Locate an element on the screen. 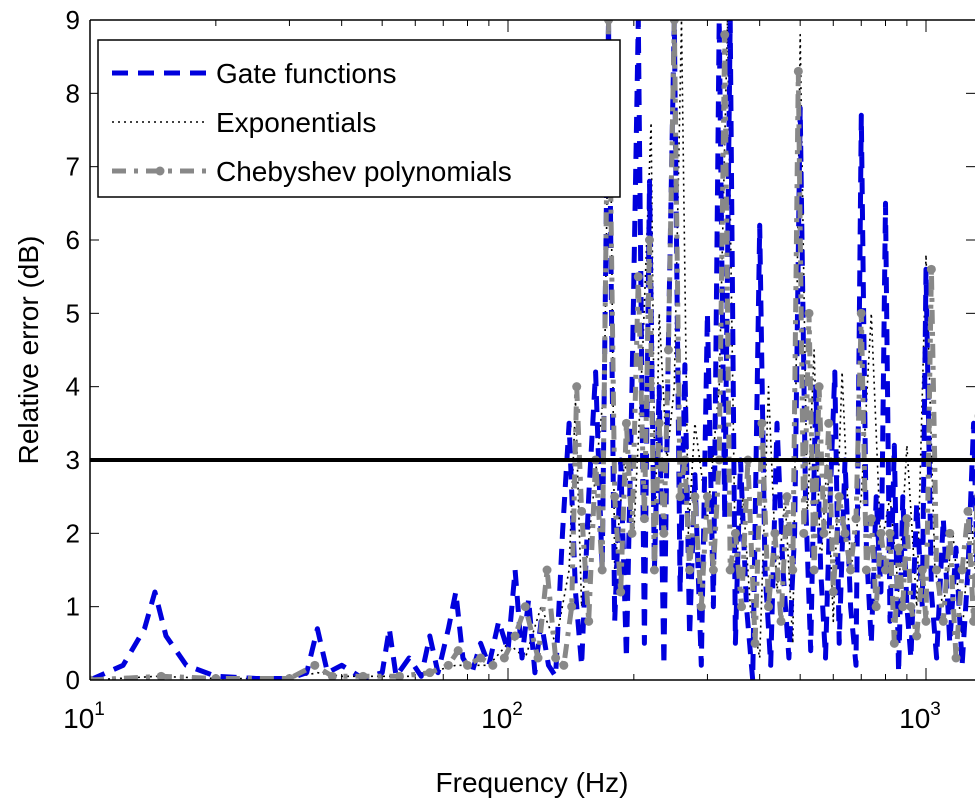  y-tick-label: 2 is located at coordinates (73, 533).